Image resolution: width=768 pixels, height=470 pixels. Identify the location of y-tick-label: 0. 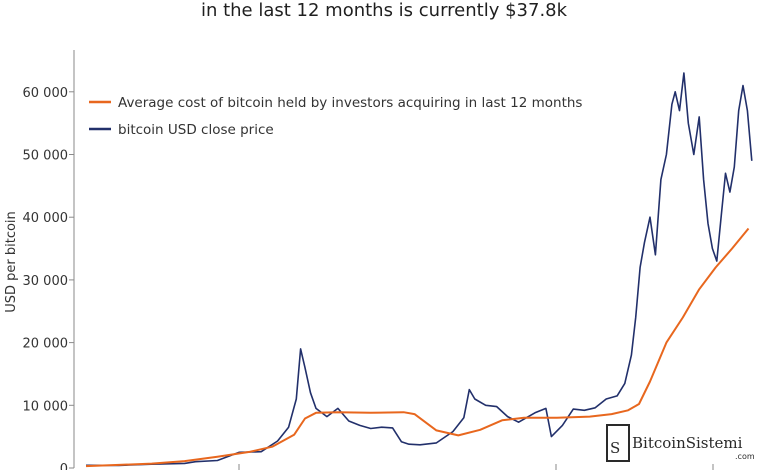
(64, 466).